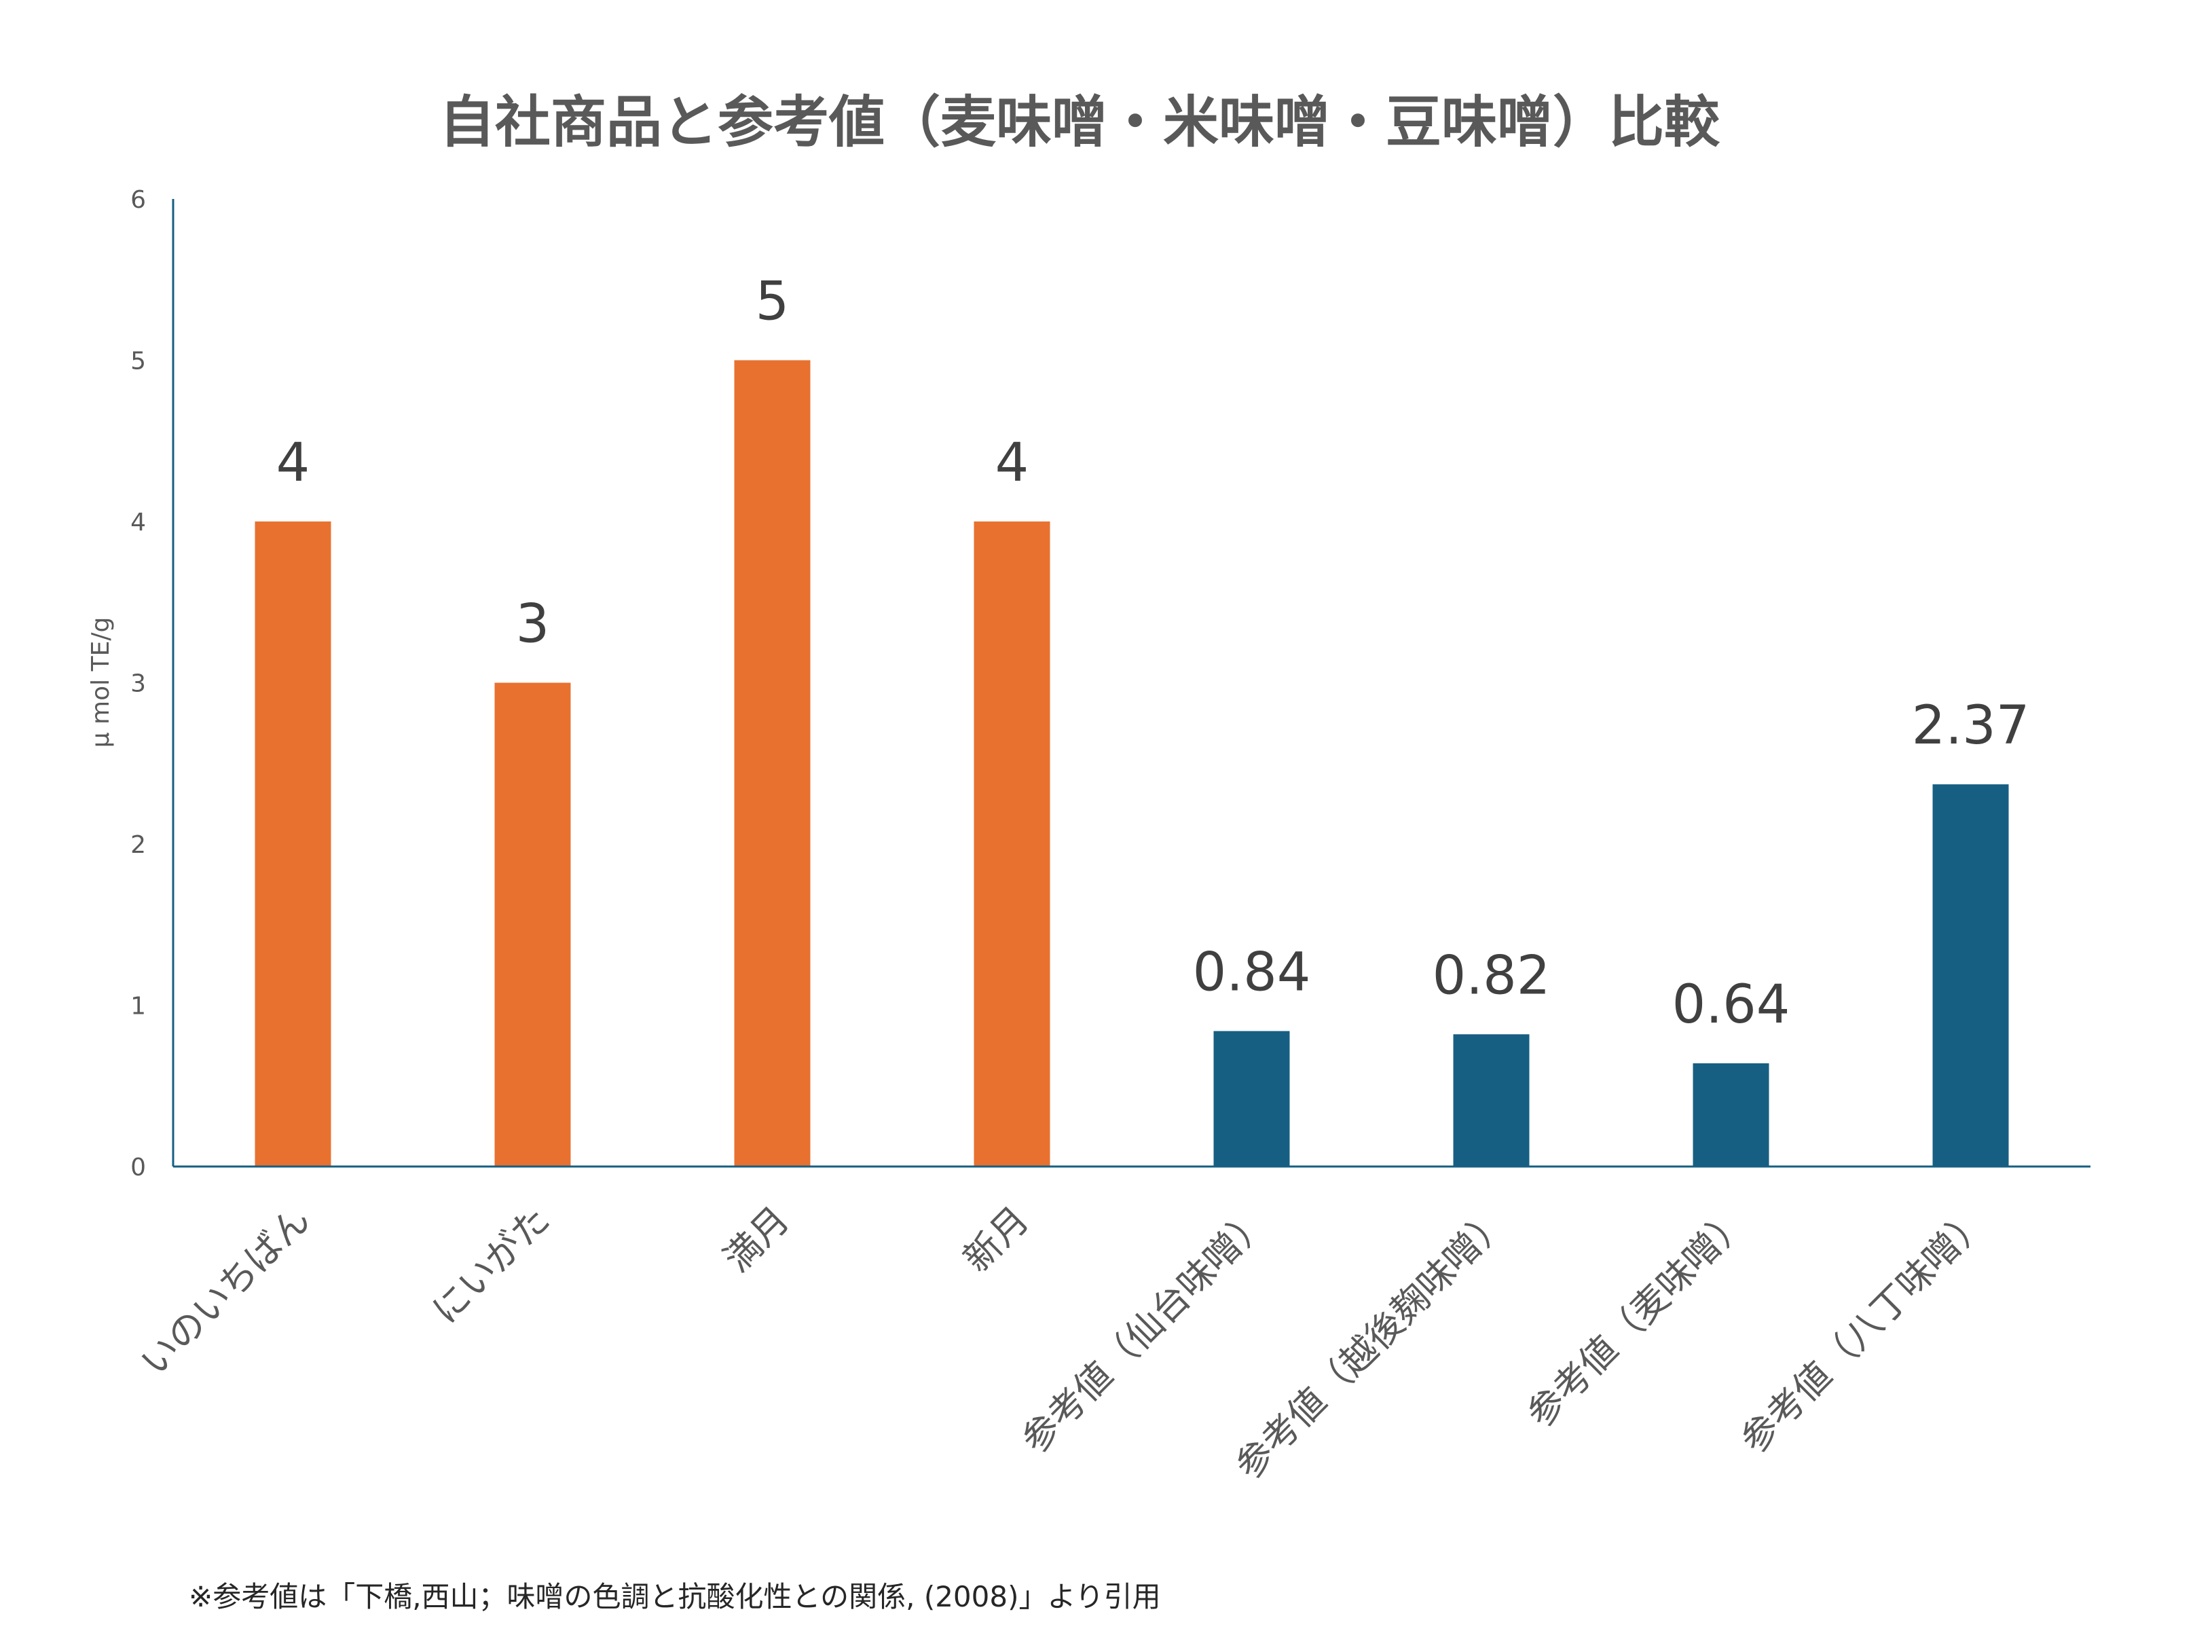  Describe the element at coordinates (1252, 973) in the screenshot. I see `data-label: 0.84` at that location.